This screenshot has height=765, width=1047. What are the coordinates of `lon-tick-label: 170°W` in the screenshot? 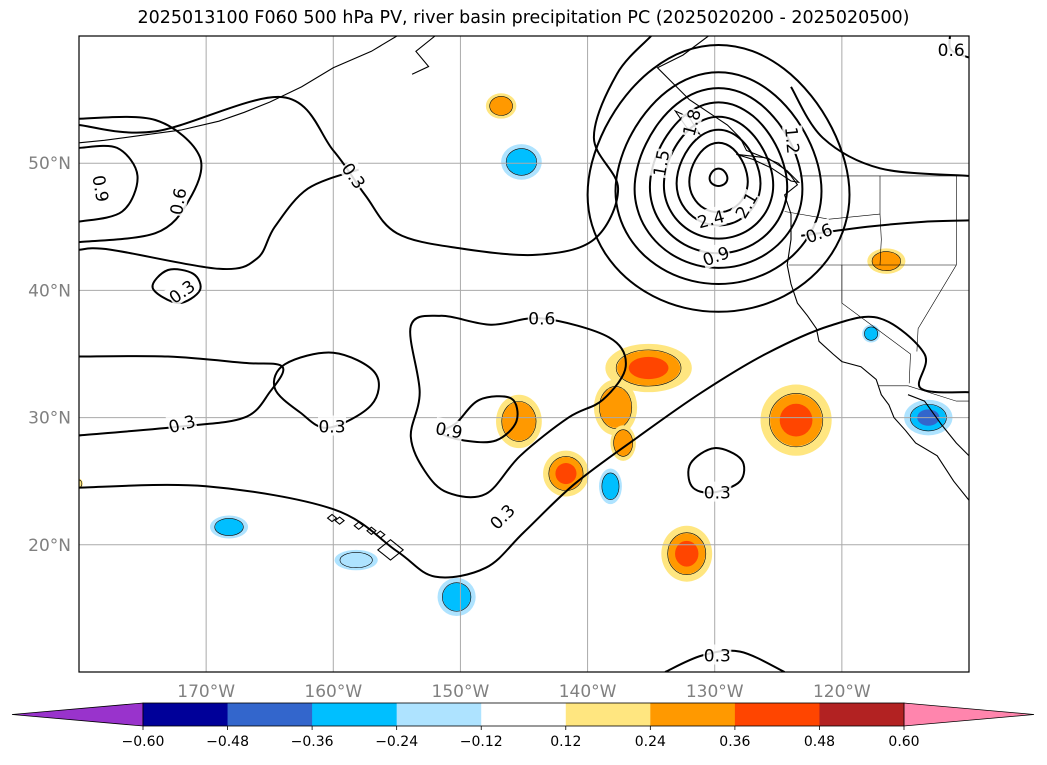 It's located at (206, 692).